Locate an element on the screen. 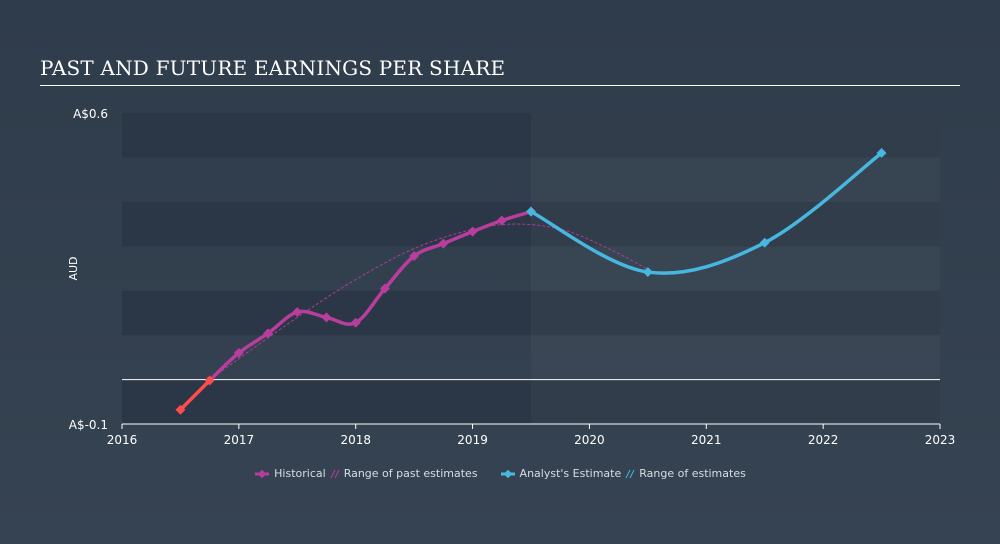  x-tick-label: 2023 is located at coordinates (940, 440).